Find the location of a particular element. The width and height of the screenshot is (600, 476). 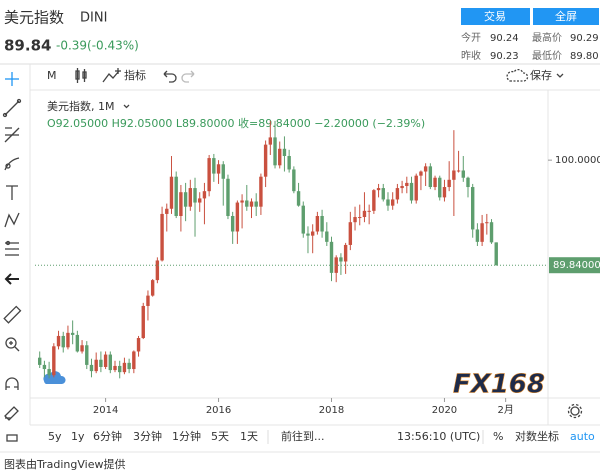

range-button: 6分钟 is located at coordinates (107, 436).